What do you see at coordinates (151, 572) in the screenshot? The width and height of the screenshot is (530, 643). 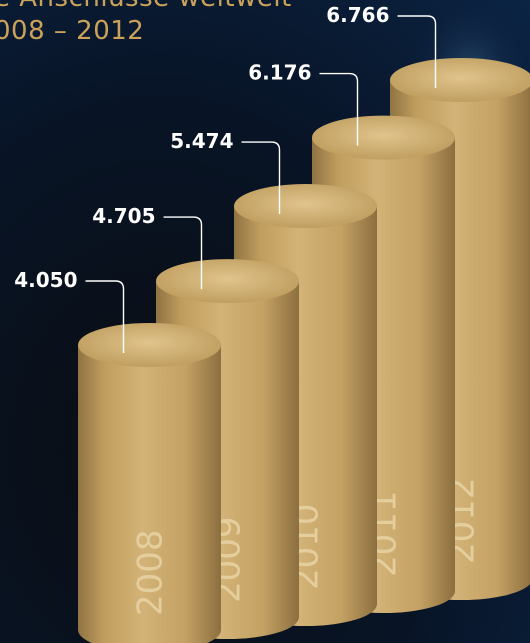 I see `x-tick-label-2008: 2008` at bounding box center [151, 572].